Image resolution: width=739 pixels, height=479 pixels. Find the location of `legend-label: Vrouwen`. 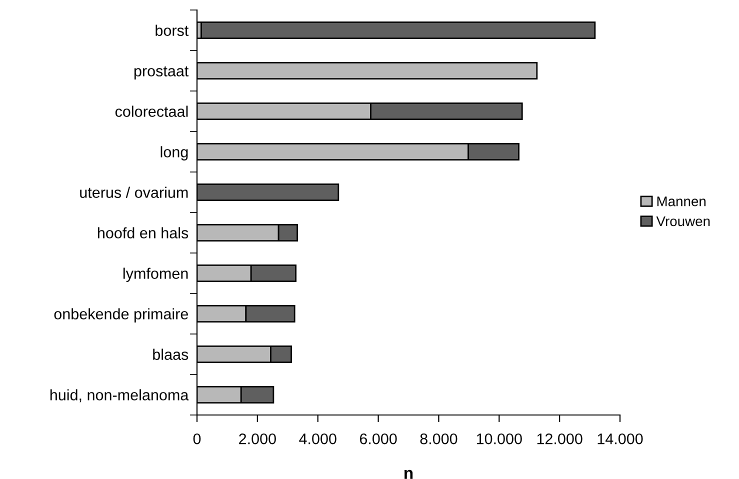

legend-label: Vrouwen is located at coordinates (683, 221).